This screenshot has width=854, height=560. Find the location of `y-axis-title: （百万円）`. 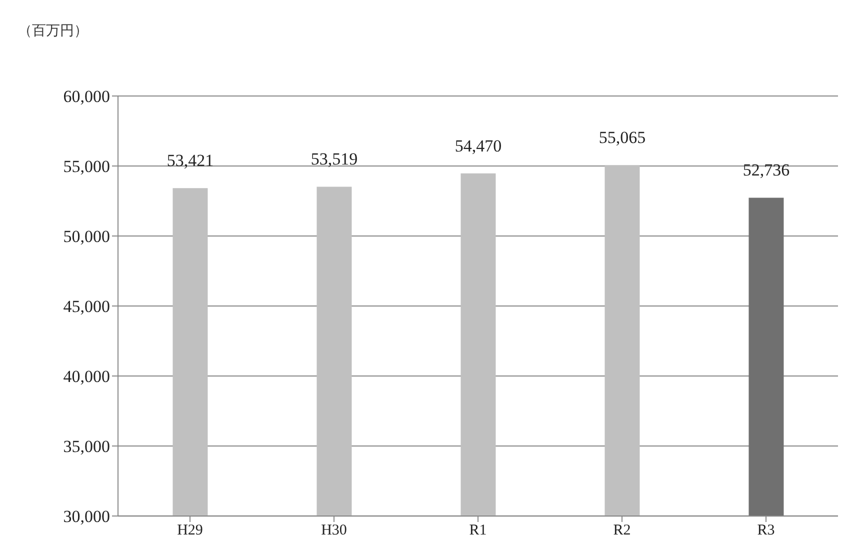

y-axis-title: （百万円） is located at coordinates (53, 31).